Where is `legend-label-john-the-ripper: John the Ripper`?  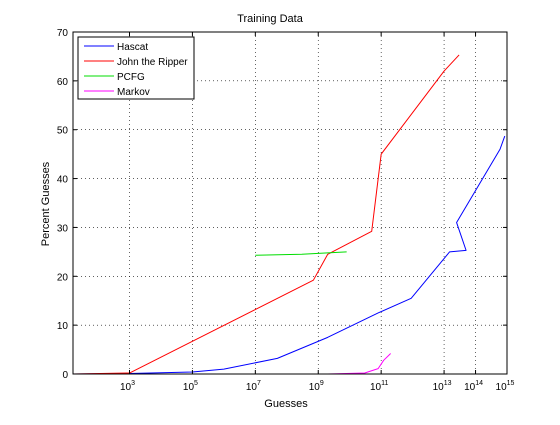
legend-label-john-the-ripper: John the Ripper is located at coordinates (152, 62).